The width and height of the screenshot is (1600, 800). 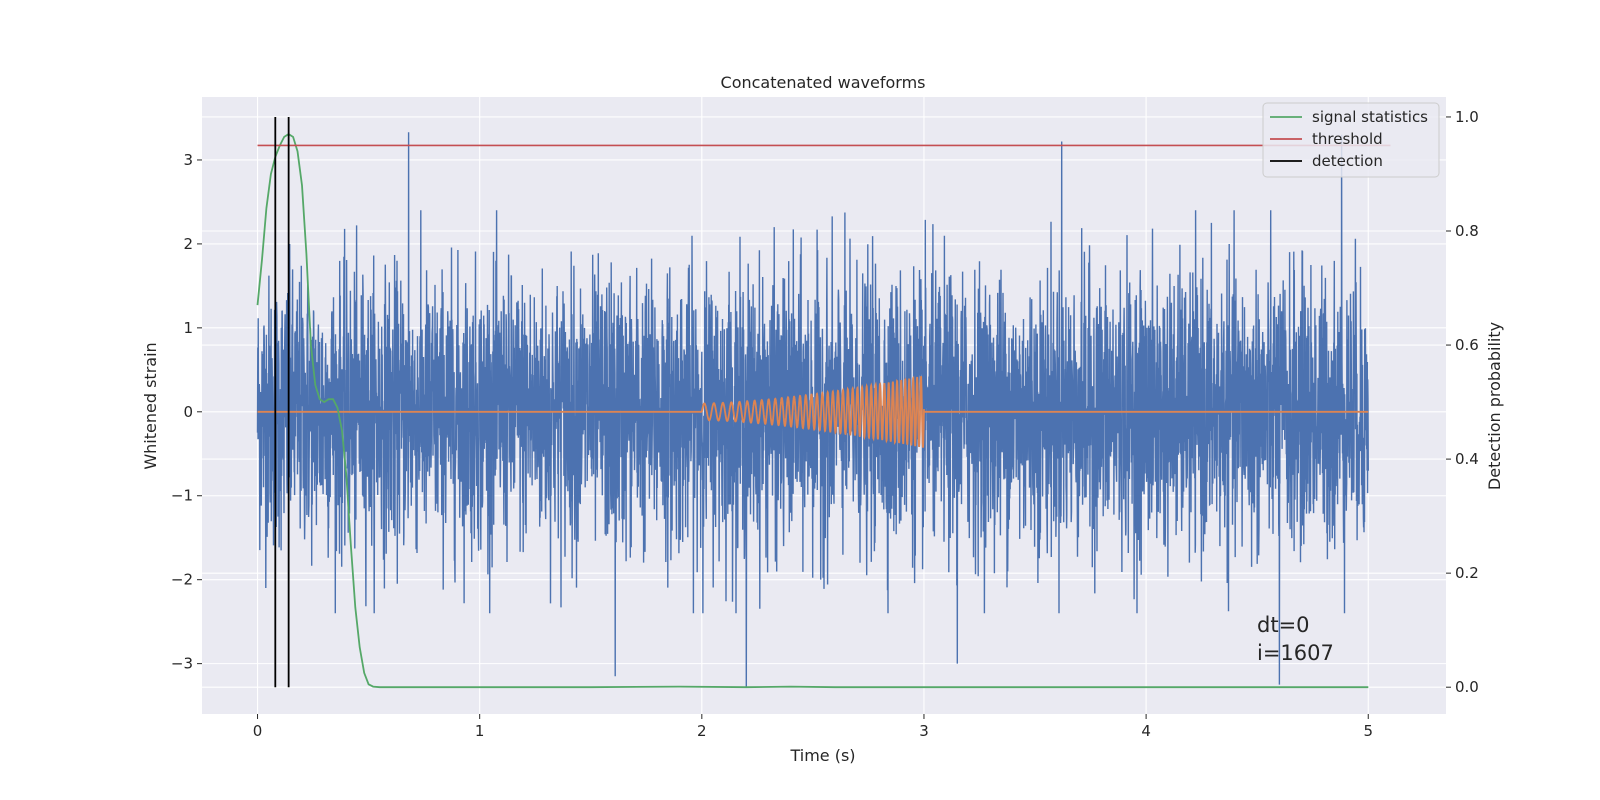 What do you see at coordinates (823, 82) in the screenshot?
I see `chart-title: Concatenated waveforms` at bounding box center [823, 82].